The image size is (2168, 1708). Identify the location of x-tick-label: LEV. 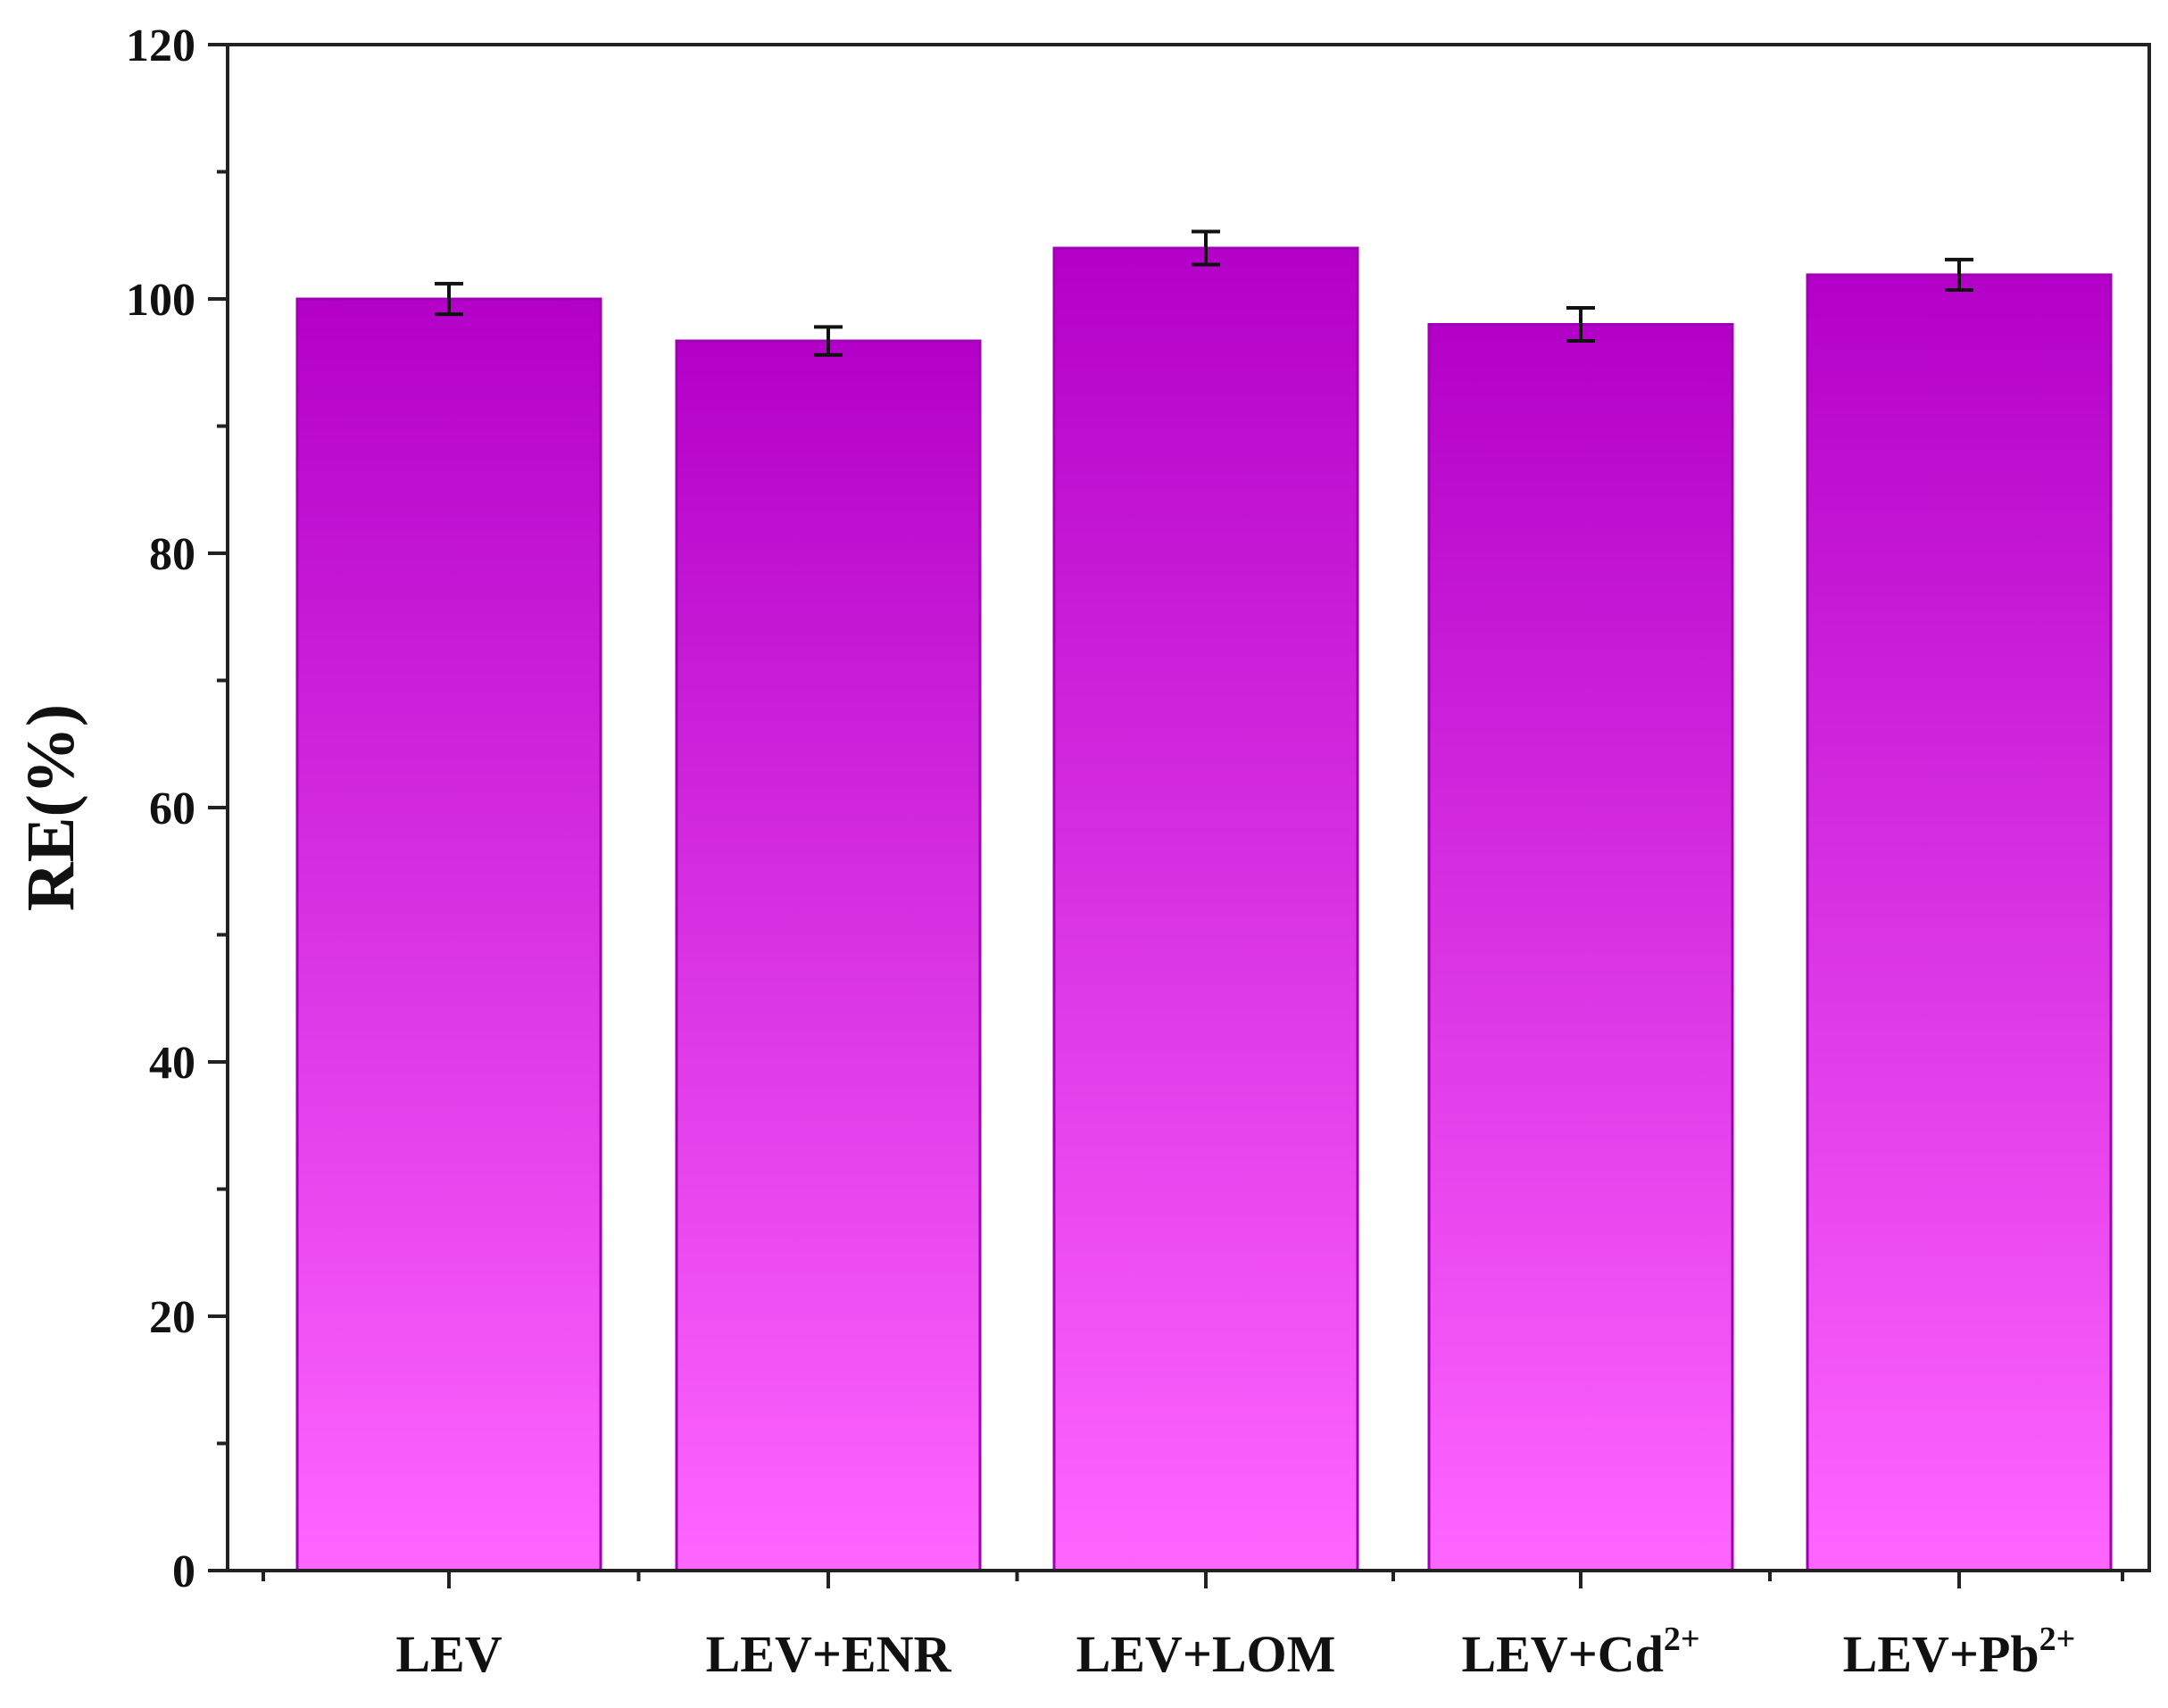
(448, 1654).